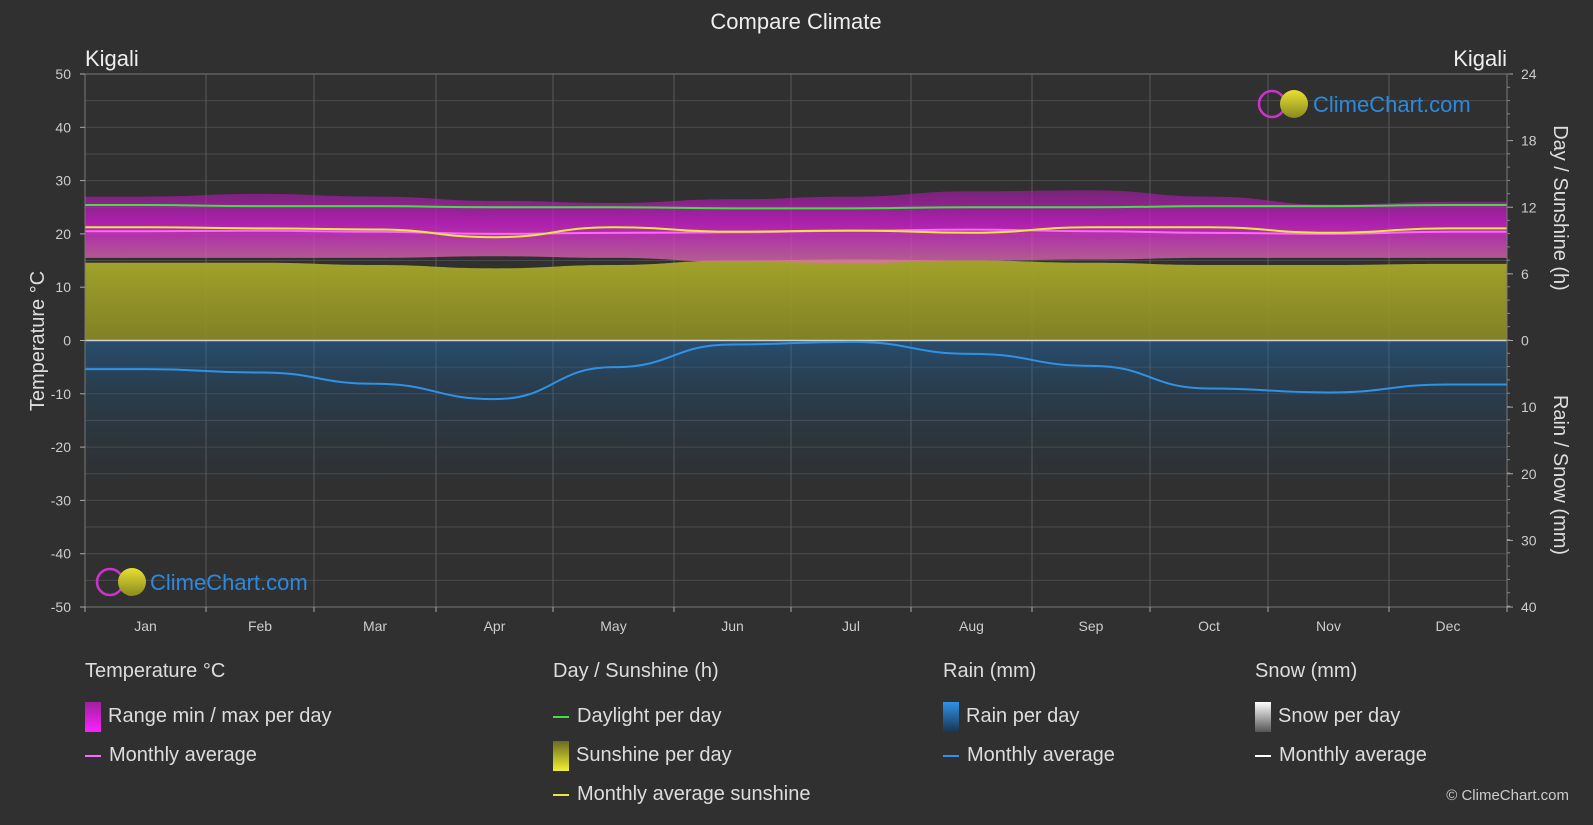 The image size is (1593, 825). Describe the element at coordinates (1529, 407) in the screenshot. I see `y-right-bottom-tick-label: 10` at that location.